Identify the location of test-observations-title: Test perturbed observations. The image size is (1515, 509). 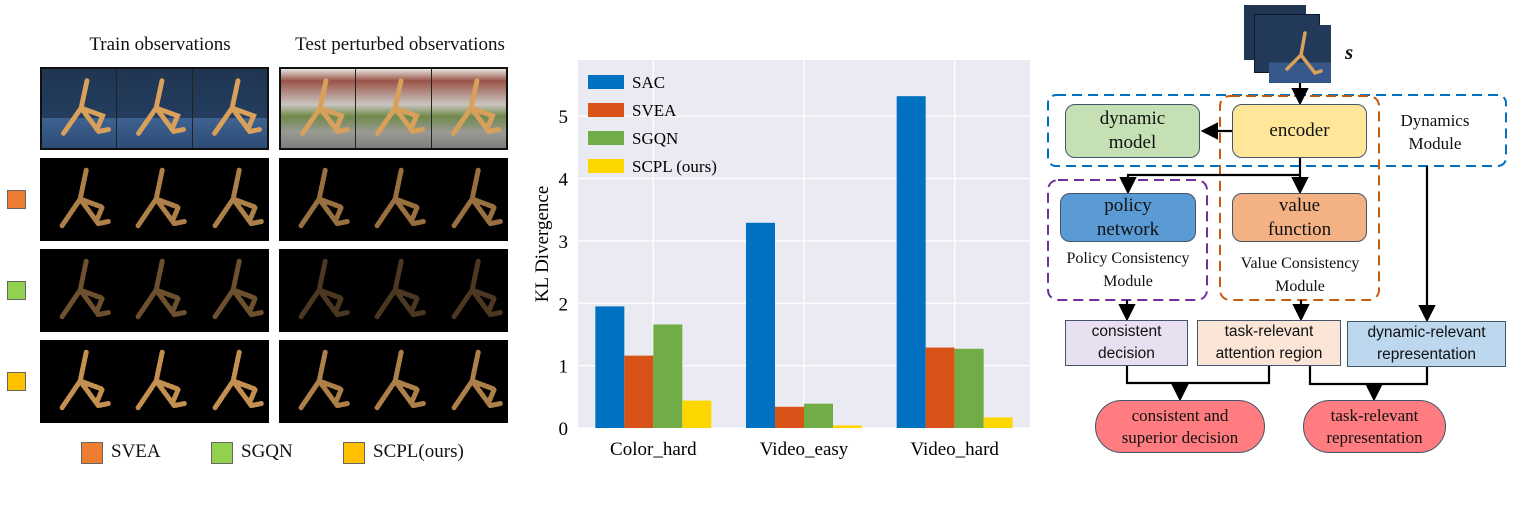
(400, 44).